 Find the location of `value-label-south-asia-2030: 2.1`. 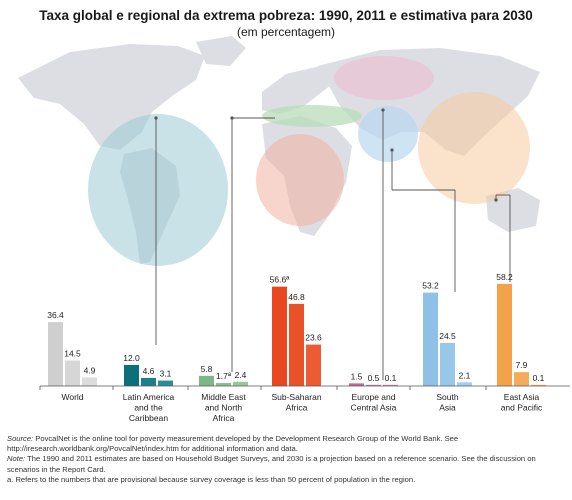

value-label-south-asia-2030: 2.1 is located at coordinates (465, 375).